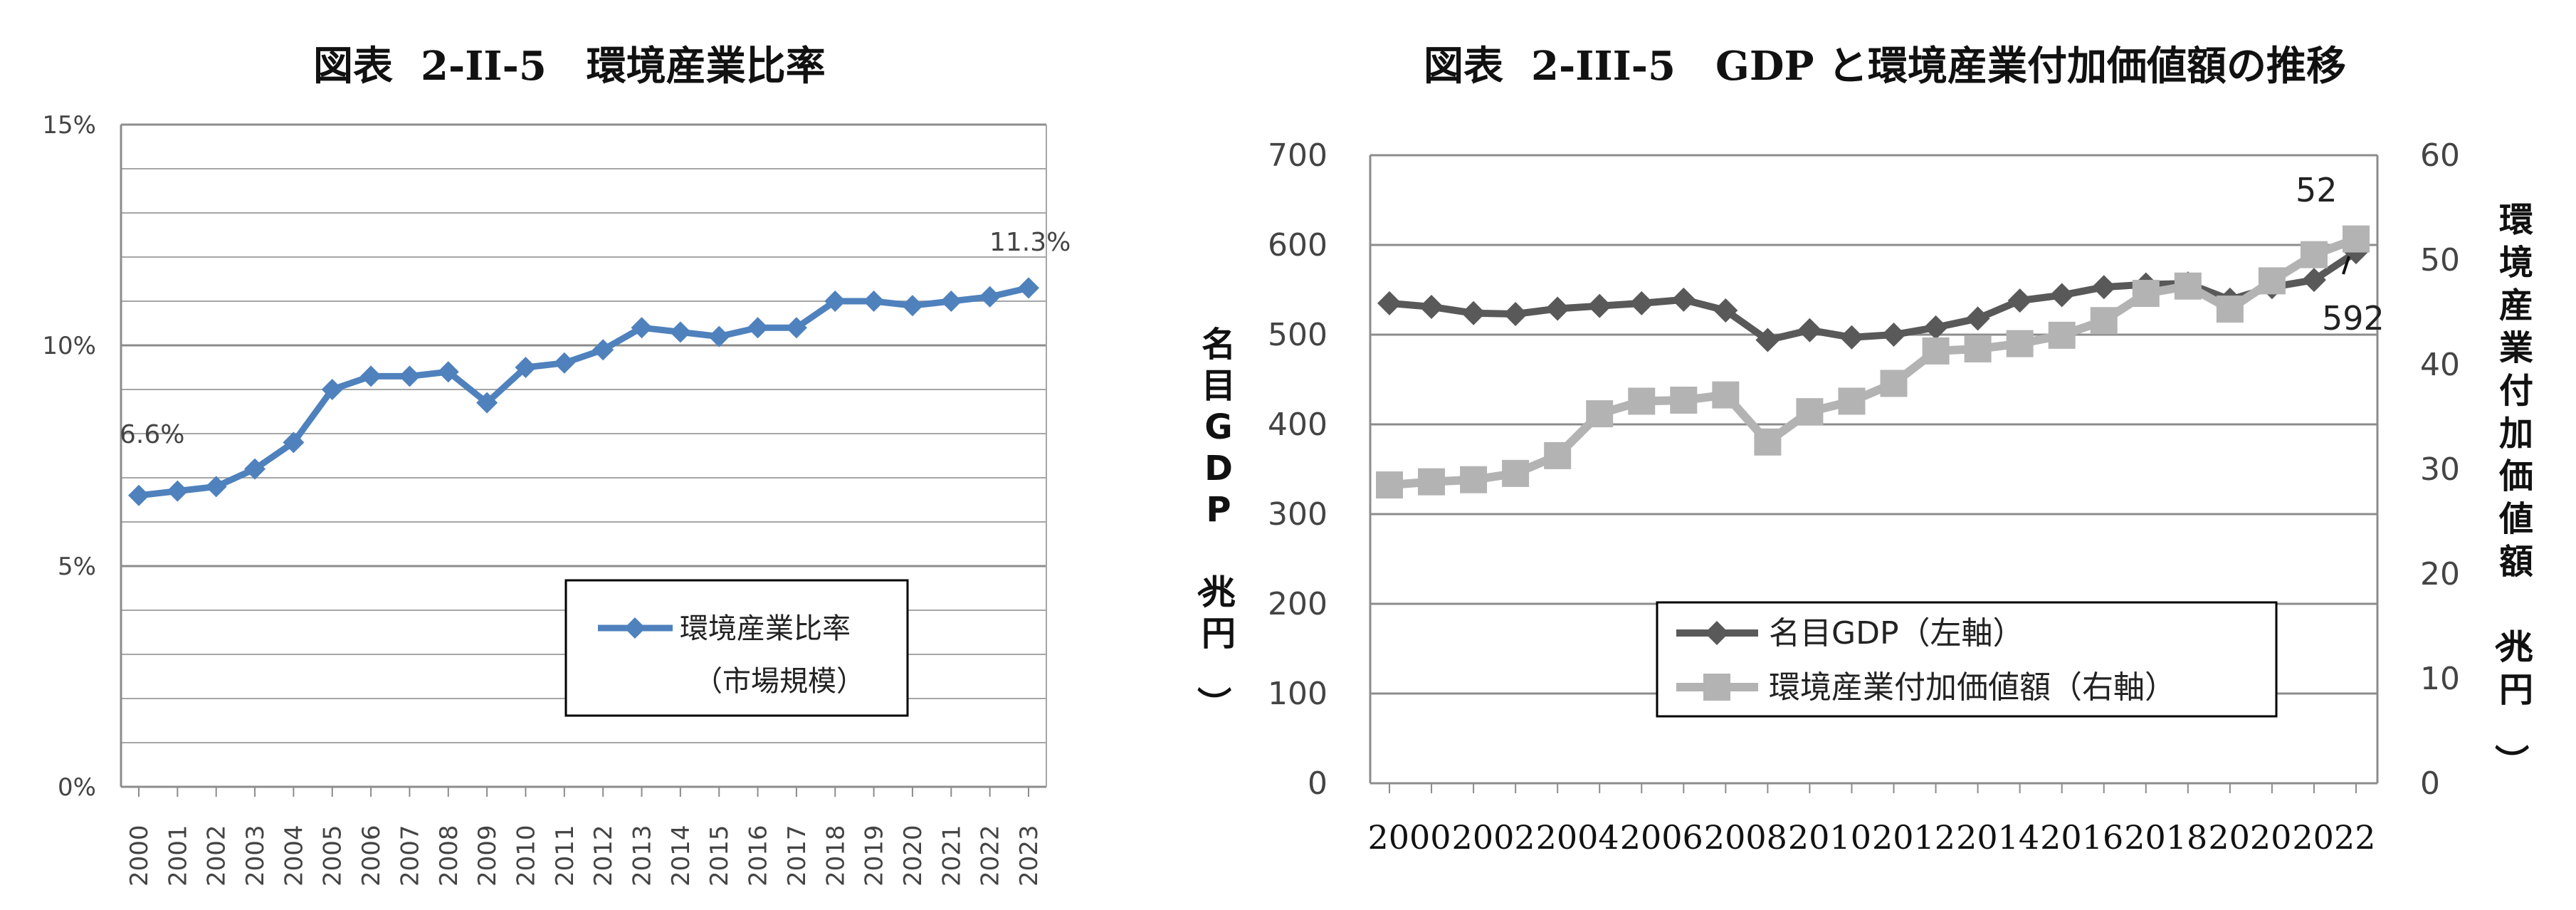  I want to click on x-tick-label: 2004, so click(1578, 837).